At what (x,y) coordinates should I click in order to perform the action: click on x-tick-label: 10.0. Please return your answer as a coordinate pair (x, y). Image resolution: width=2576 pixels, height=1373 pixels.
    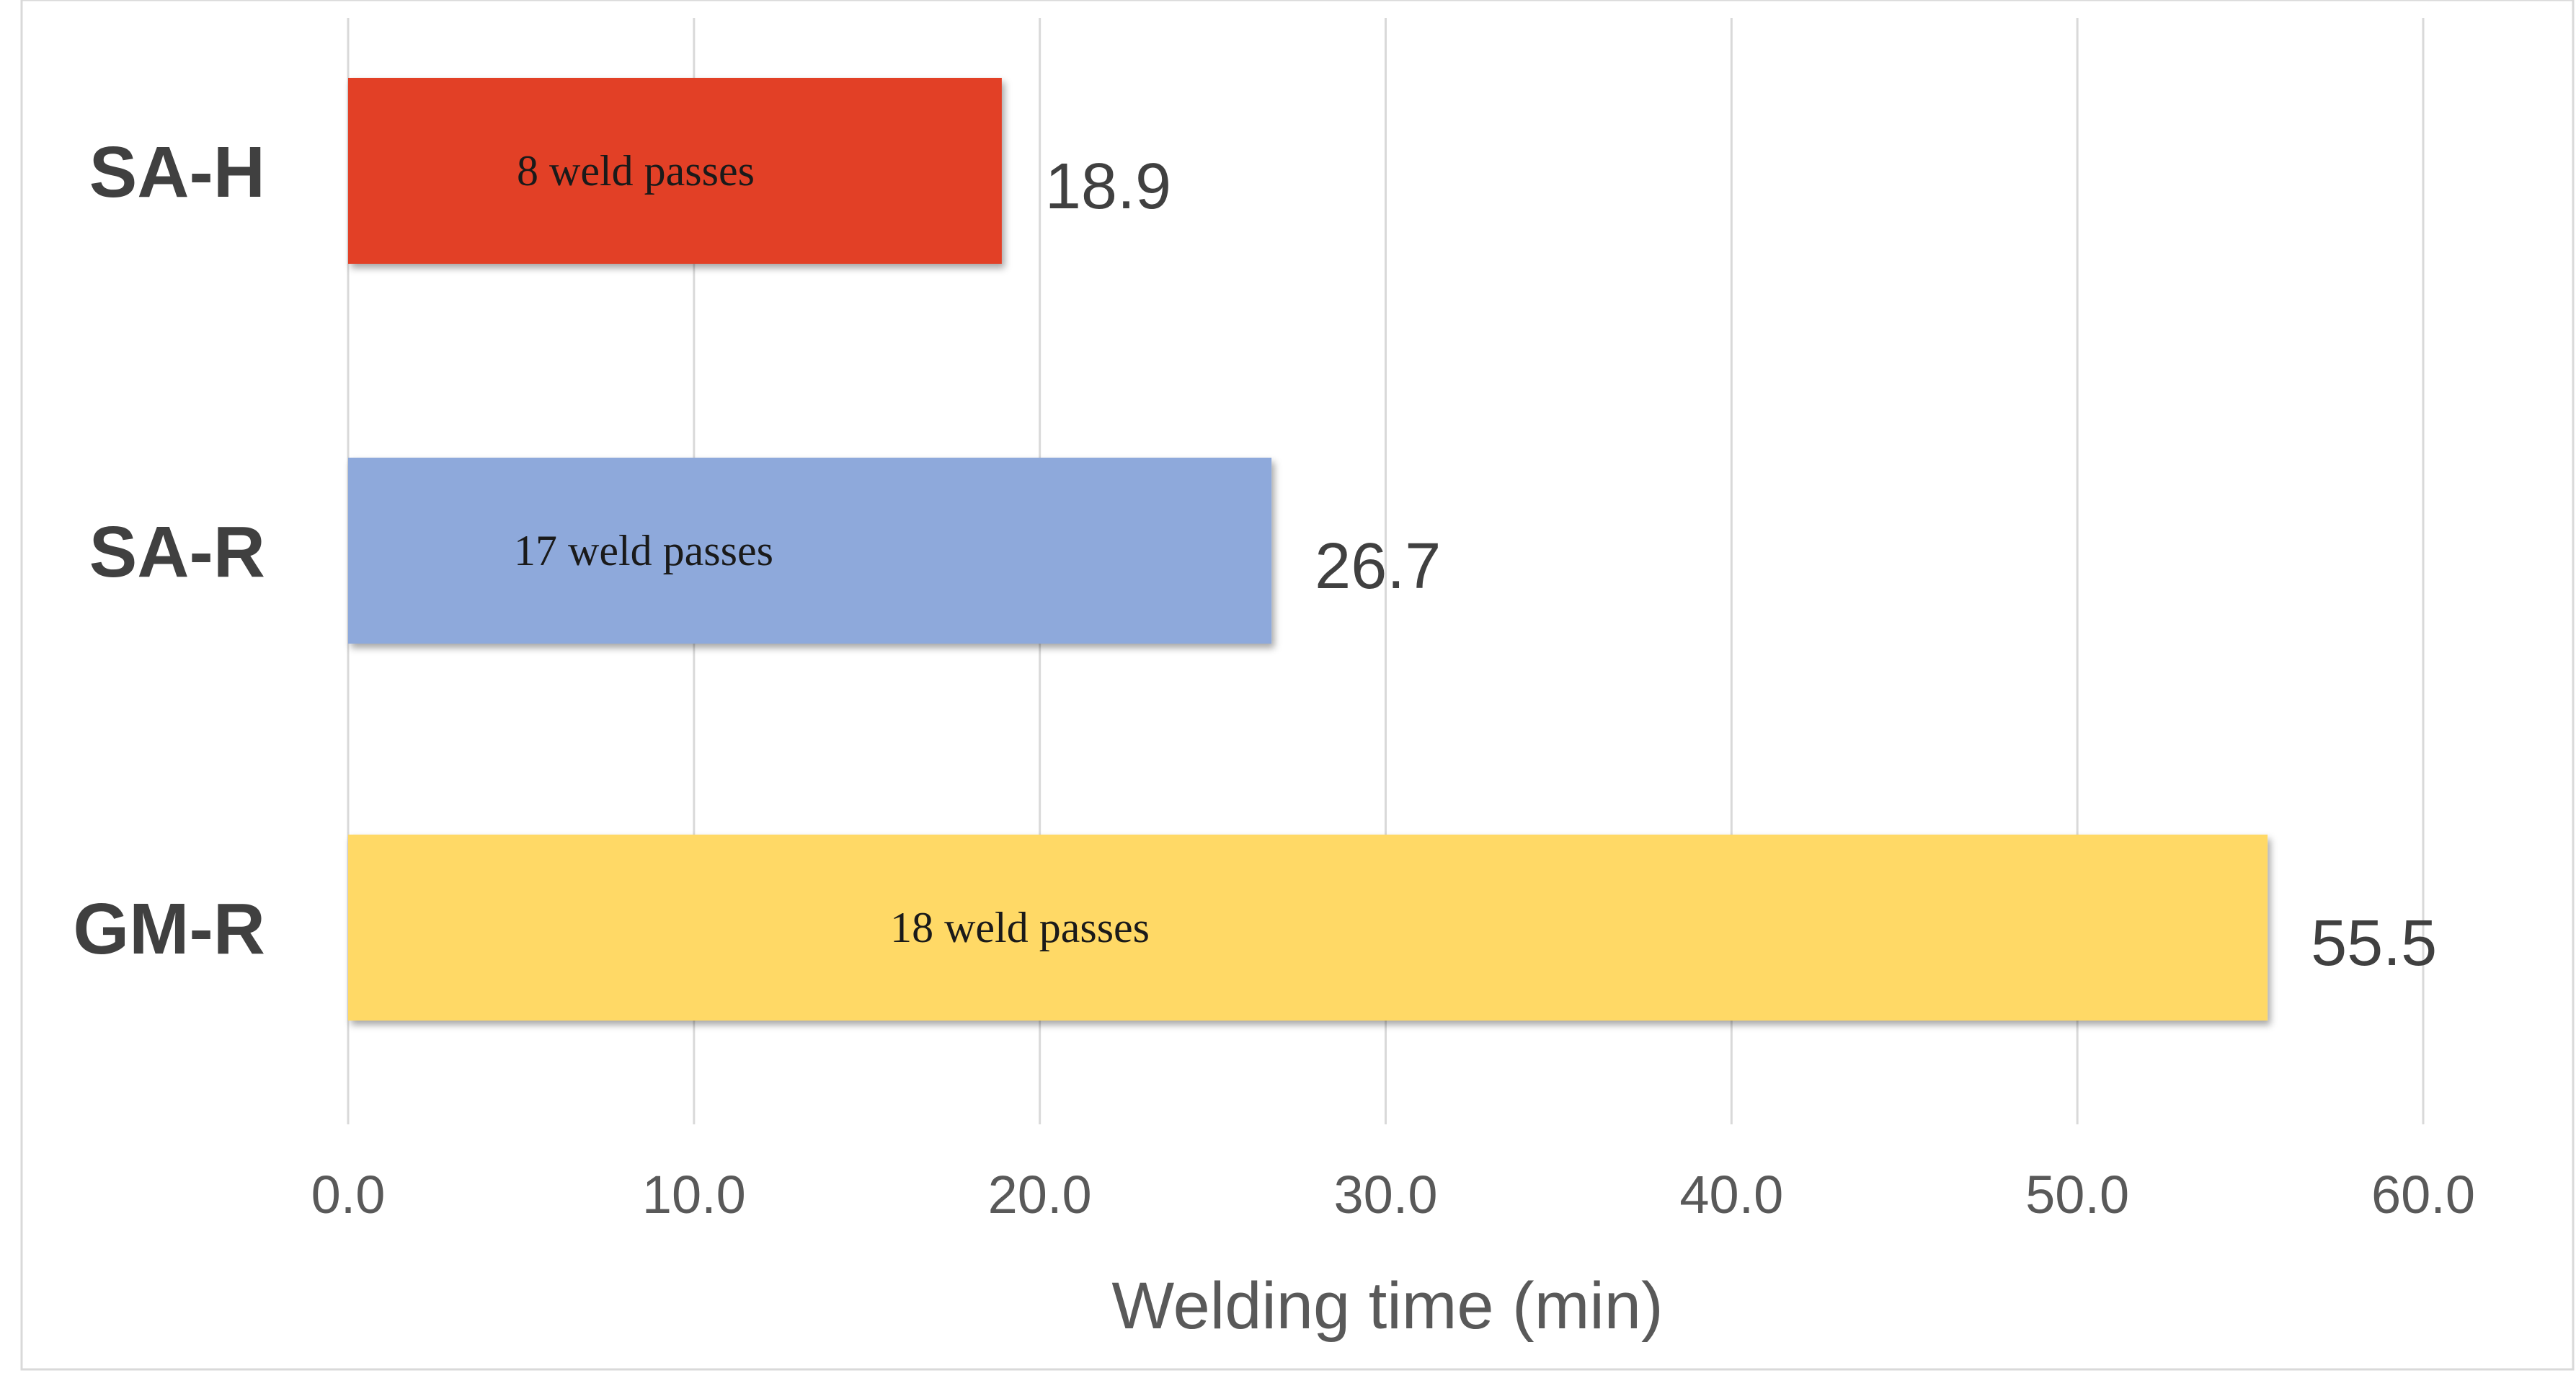
    Looking at the image, I should click on (694, 1195).